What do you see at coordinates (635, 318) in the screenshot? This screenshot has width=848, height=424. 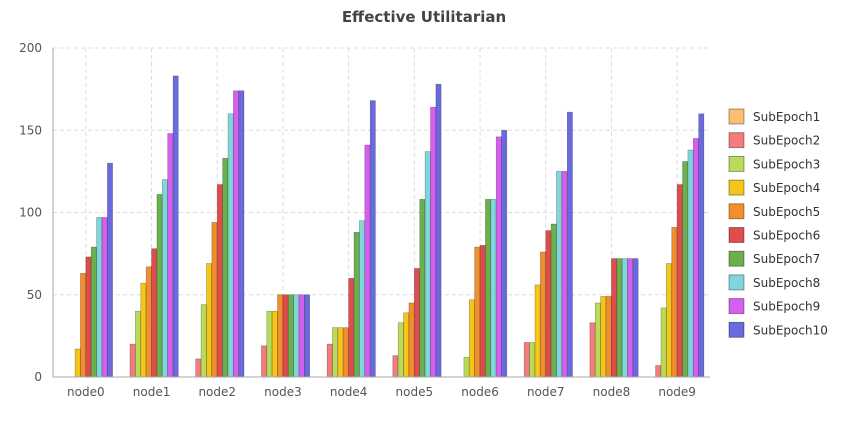 I see `bar-subepoch10-node8` at bounding box center [635, 318].